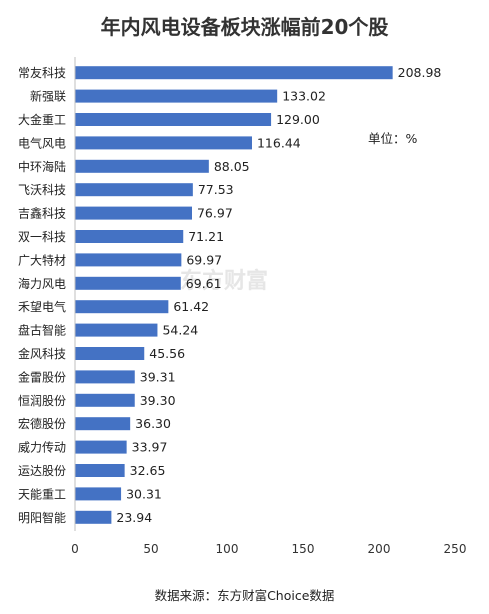 The image size is (489, 614). Describe the element at coordinates (158, 376) in the screenshot. I see `value-label: 39.31` at that location.